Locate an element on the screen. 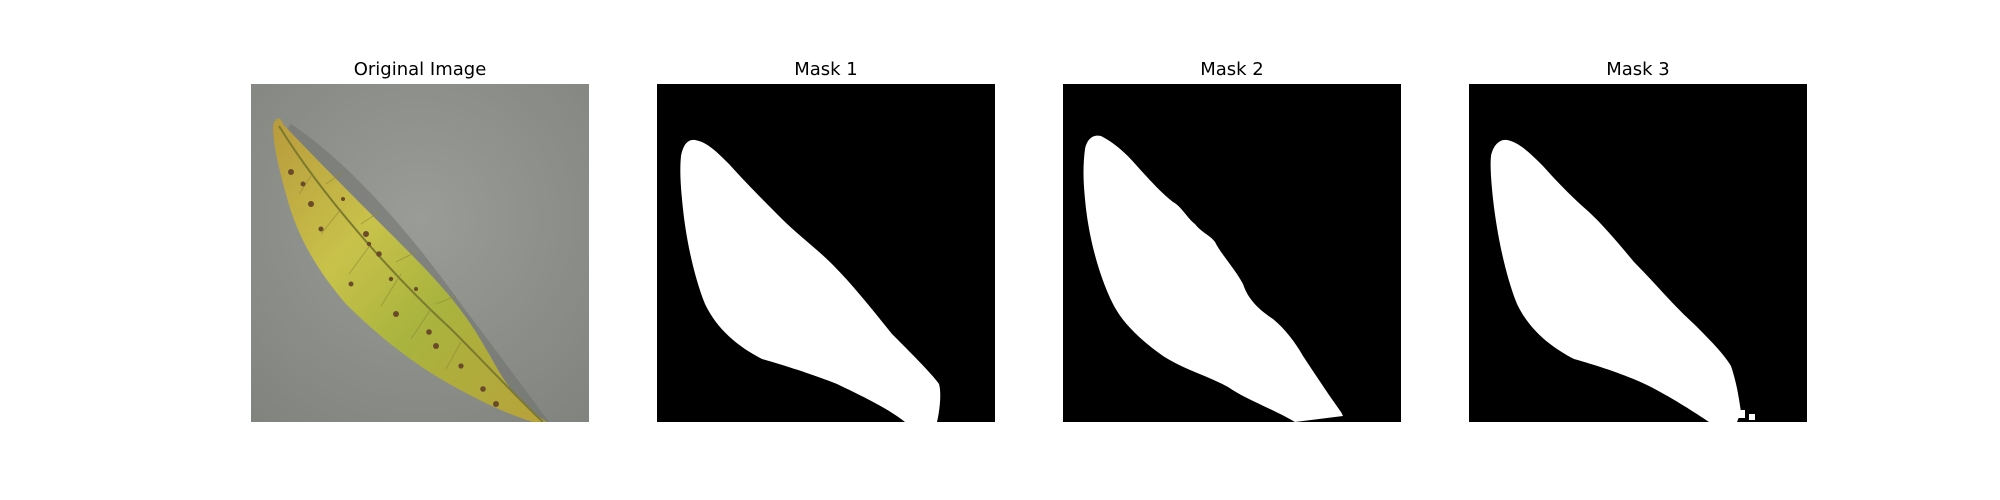  panel-mask-1: Mask 1 is located at coordinates (826, 239).